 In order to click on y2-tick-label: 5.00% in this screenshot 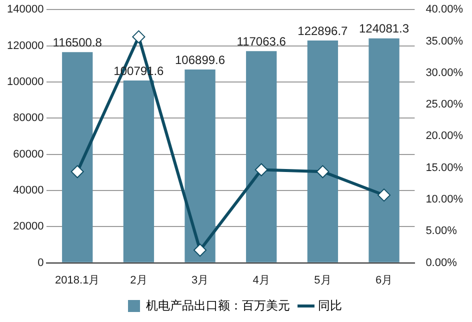, I will do `click(442, 231)`.